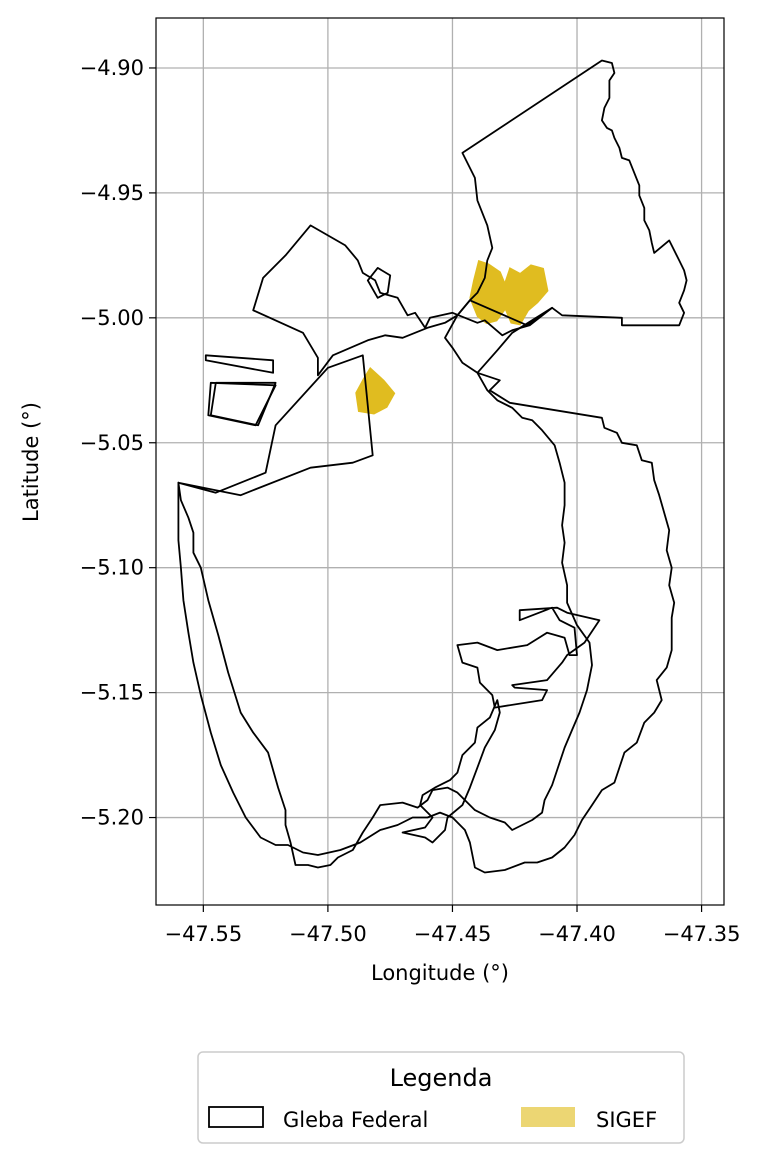 The width and height of the screenshot is (771, 1167). Describe the element at coordinates (112, 443) in the screenshot. I see `y-tick-label: −5.05` at that location.